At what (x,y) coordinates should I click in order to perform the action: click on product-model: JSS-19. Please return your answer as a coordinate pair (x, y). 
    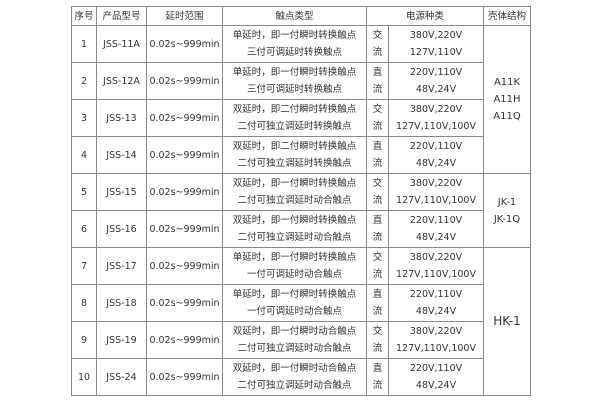
    Looking at the image, I should click on (121, 340).